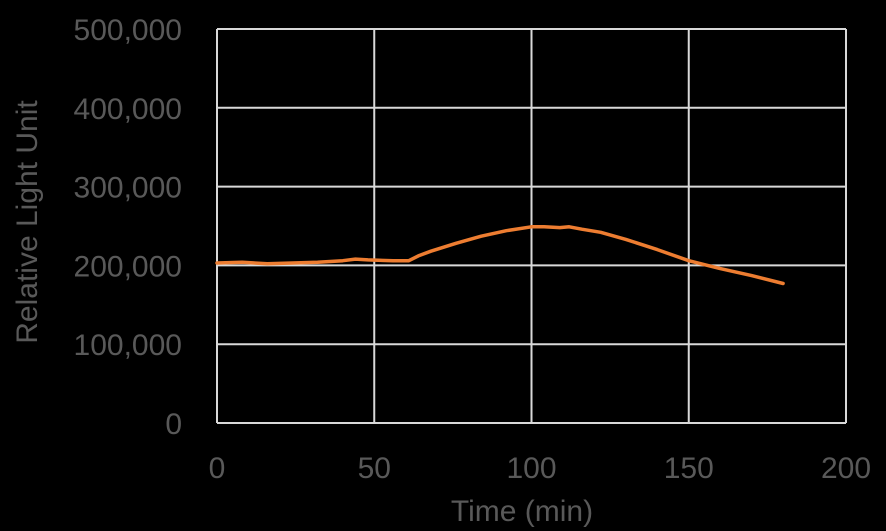 The height and width of the screenshot is (531, 886). What do you see at coordinates (689, 468) in the screenshot?
I see `x-tick-label: 150` at bounding box center [689, 468].